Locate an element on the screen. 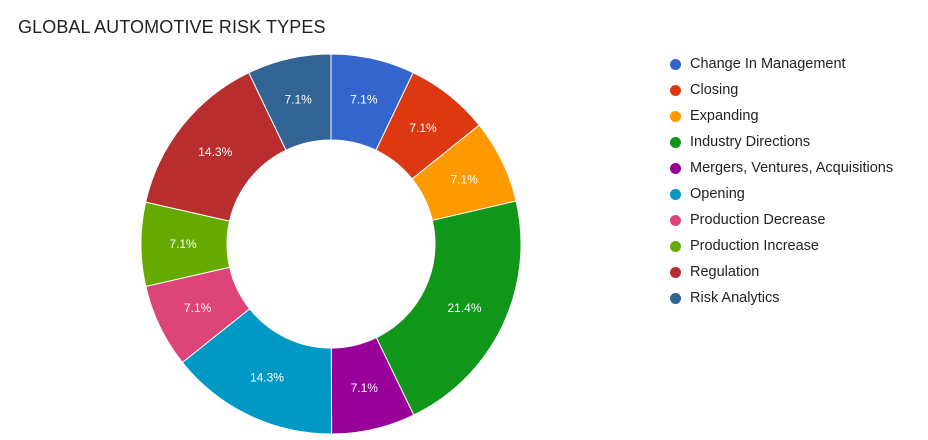 The height and width of the screenshot is (440, 928). legend-label: Risk Analytics is located at coordinates (735, 298).